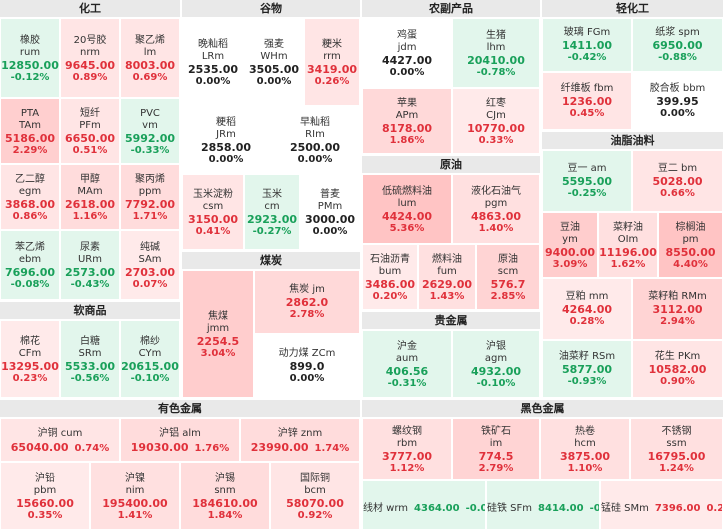 This screenshot has width=723, height=531. Describe the element at coordinates (508, 277) in the screenshot. I see `quote-cell: 原油 scm 576.7 2.85%` at that location.